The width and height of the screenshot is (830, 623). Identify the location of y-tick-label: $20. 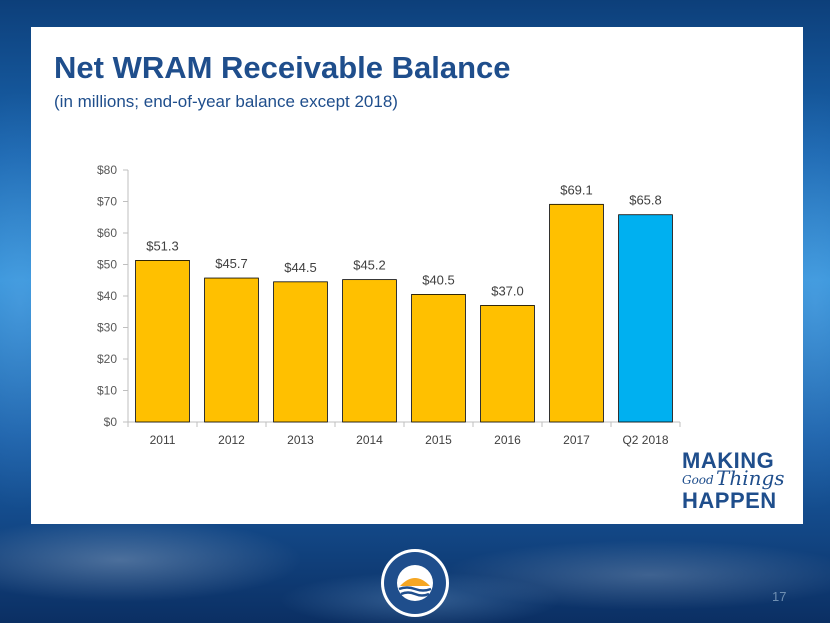
(107, 359).